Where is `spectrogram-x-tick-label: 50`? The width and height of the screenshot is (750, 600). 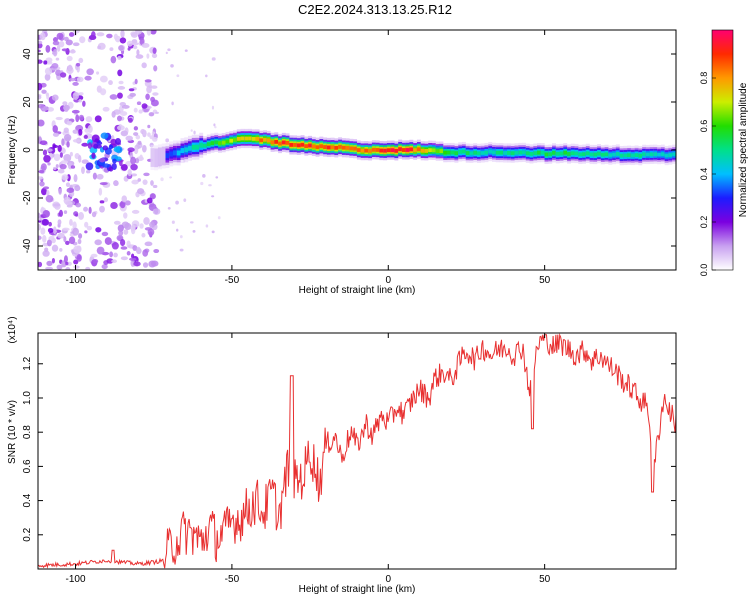
spectrogram-x-tick-label: 50 is located at coordinates (545, 280).